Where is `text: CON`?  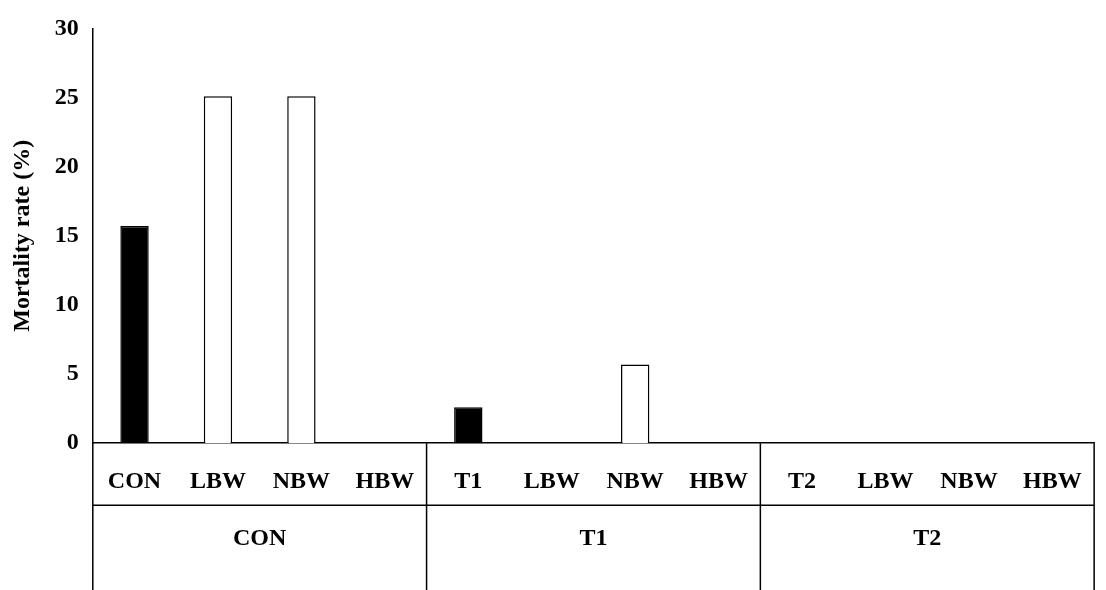
text: CON is located at coordinates (260, 537).